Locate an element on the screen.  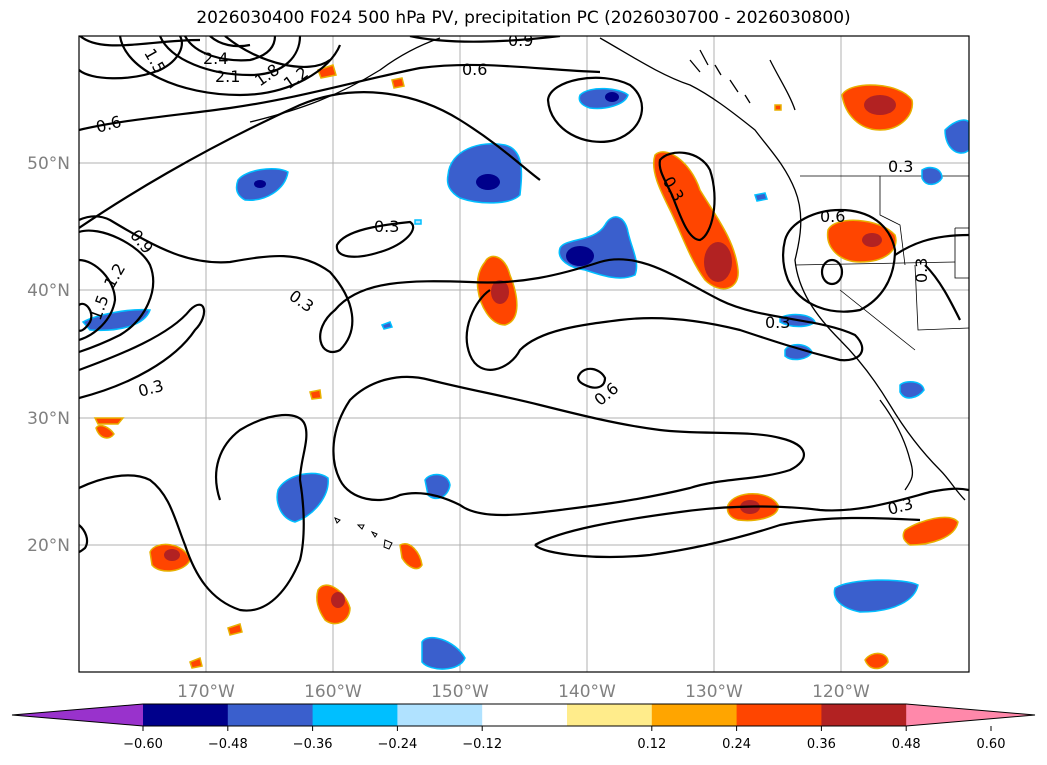
lon-tick: 120°W is located at coordinates (841, 692).